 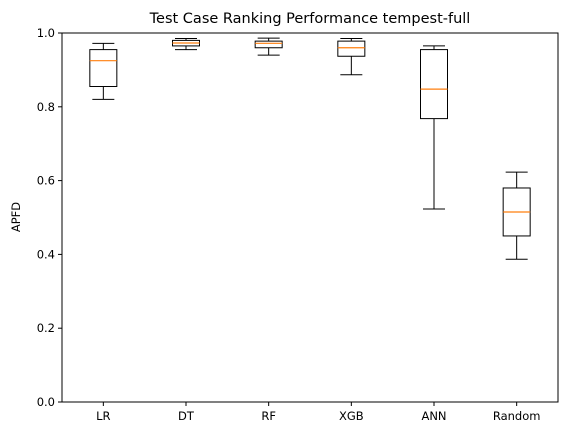 What do you see at coordinates (16, 217) in the screenshot?
I see `y-axis-label: APFD` at bounding box center [16, 217].